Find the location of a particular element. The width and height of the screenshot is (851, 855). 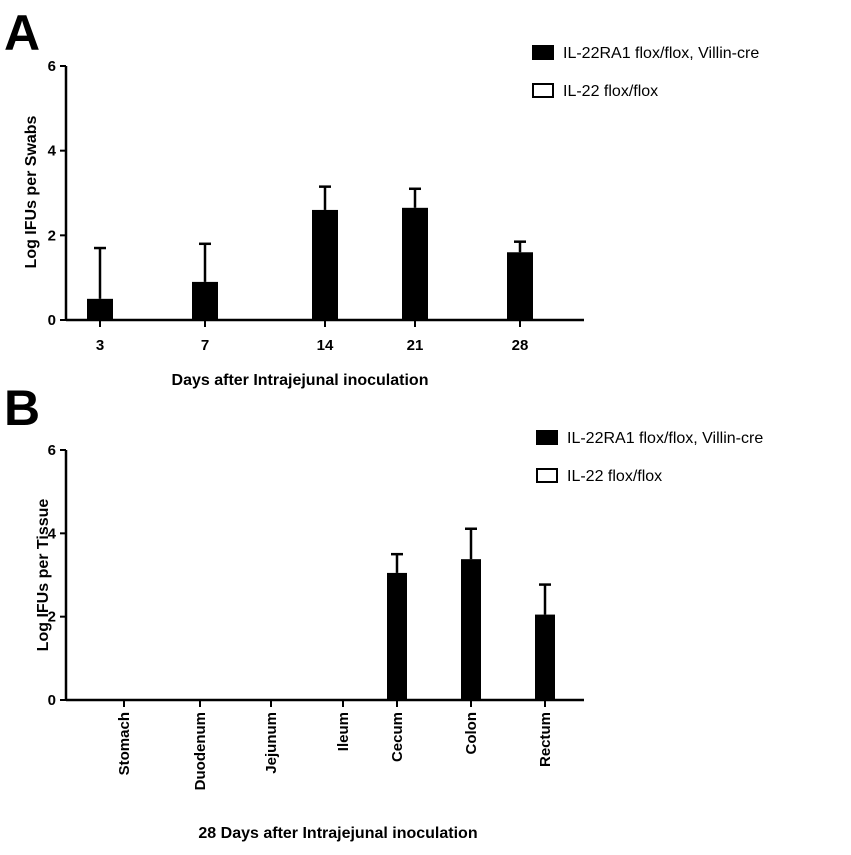

x-tick-label: Rectum is located at coordinates (545, 739).